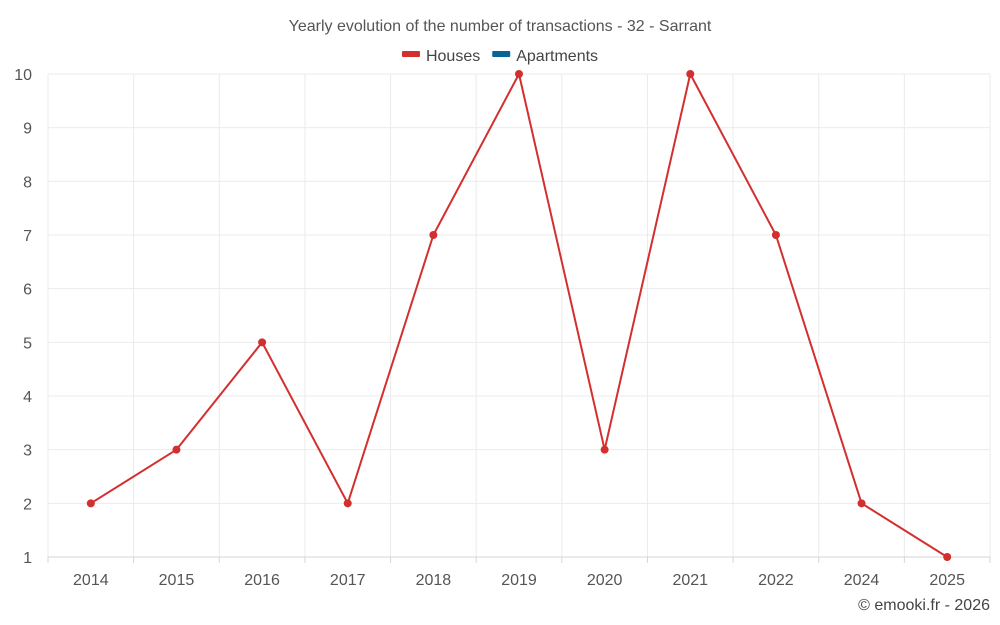 This screenshot has height=625, width=1000. What do you see at coordinates (604, 449) in the screenshot?
I see `data-point-houses-2020` at bounding box center [604, 449].